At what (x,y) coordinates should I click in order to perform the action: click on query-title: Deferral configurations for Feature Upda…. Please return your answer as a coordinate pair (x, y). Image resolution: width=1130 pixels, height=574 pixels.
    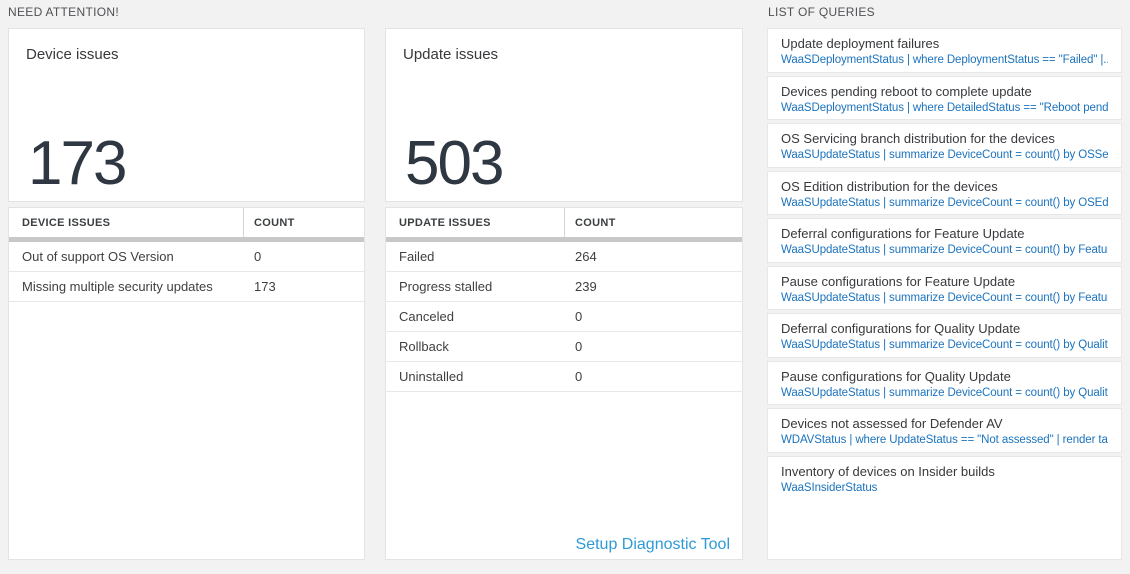
    Looking at the image, I should click on (903, 233).